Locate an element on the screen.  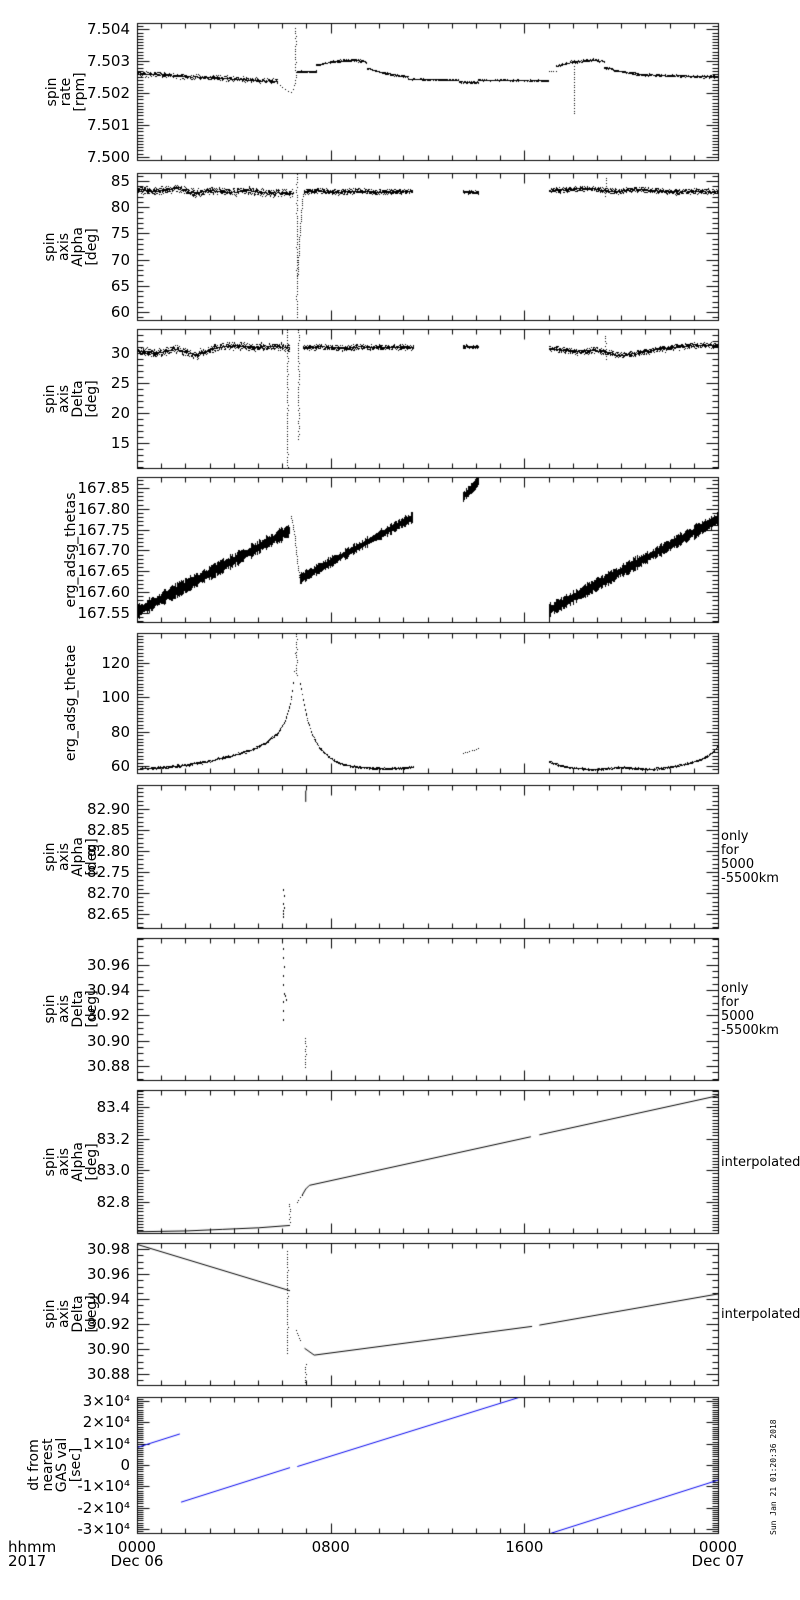
y-axis-title-line: [sec] is located at coordinates (76, 1465).